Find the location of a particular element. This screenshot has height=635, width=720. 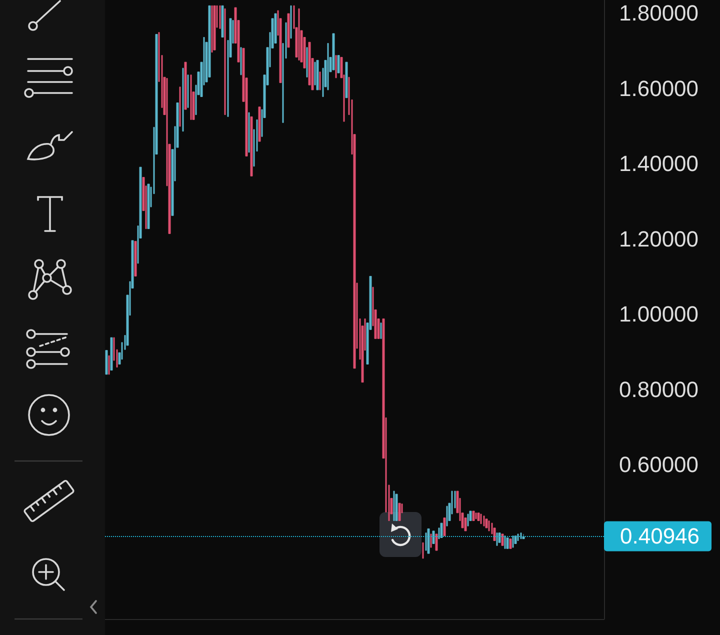

y-tick-label: 1.60000 is located at coordinates (659, 88).